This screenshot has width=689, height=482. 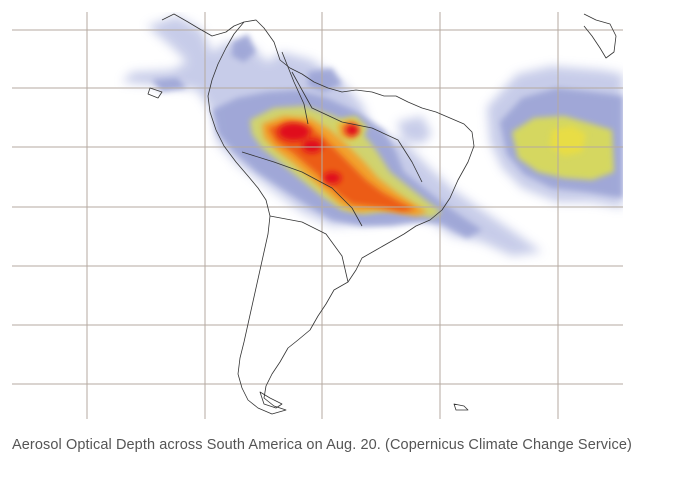 I want to click on aerosol-plume-highest, so click(x=318, y=153).